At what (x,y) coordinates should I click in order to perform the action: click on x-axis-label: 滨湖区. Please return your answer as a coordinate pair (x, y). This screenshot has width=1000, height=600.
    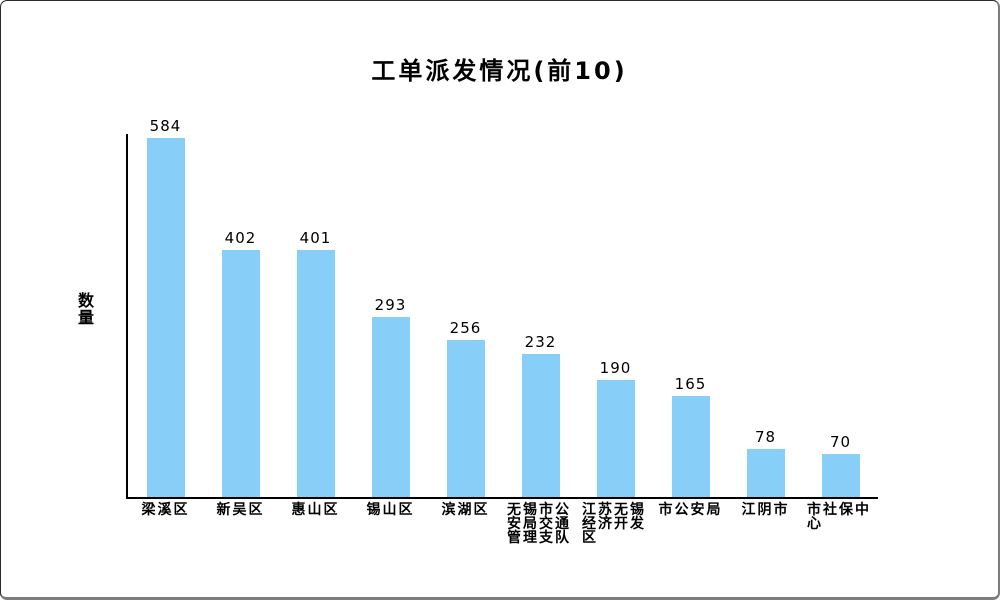
    Looking at the image, I should click on (465, 524).